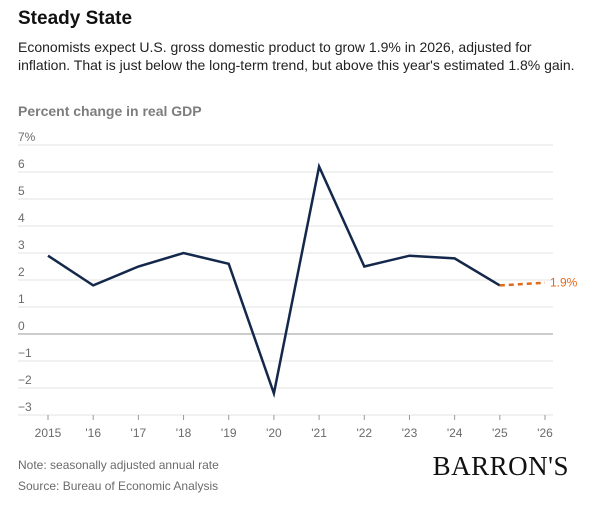 Image resolution: width=597 pixels, height=511 pixels. What do you see at coordinates (21, 218) in the screenshot?
I see `y-tick-label: 4` at bounding box center [21, 218].